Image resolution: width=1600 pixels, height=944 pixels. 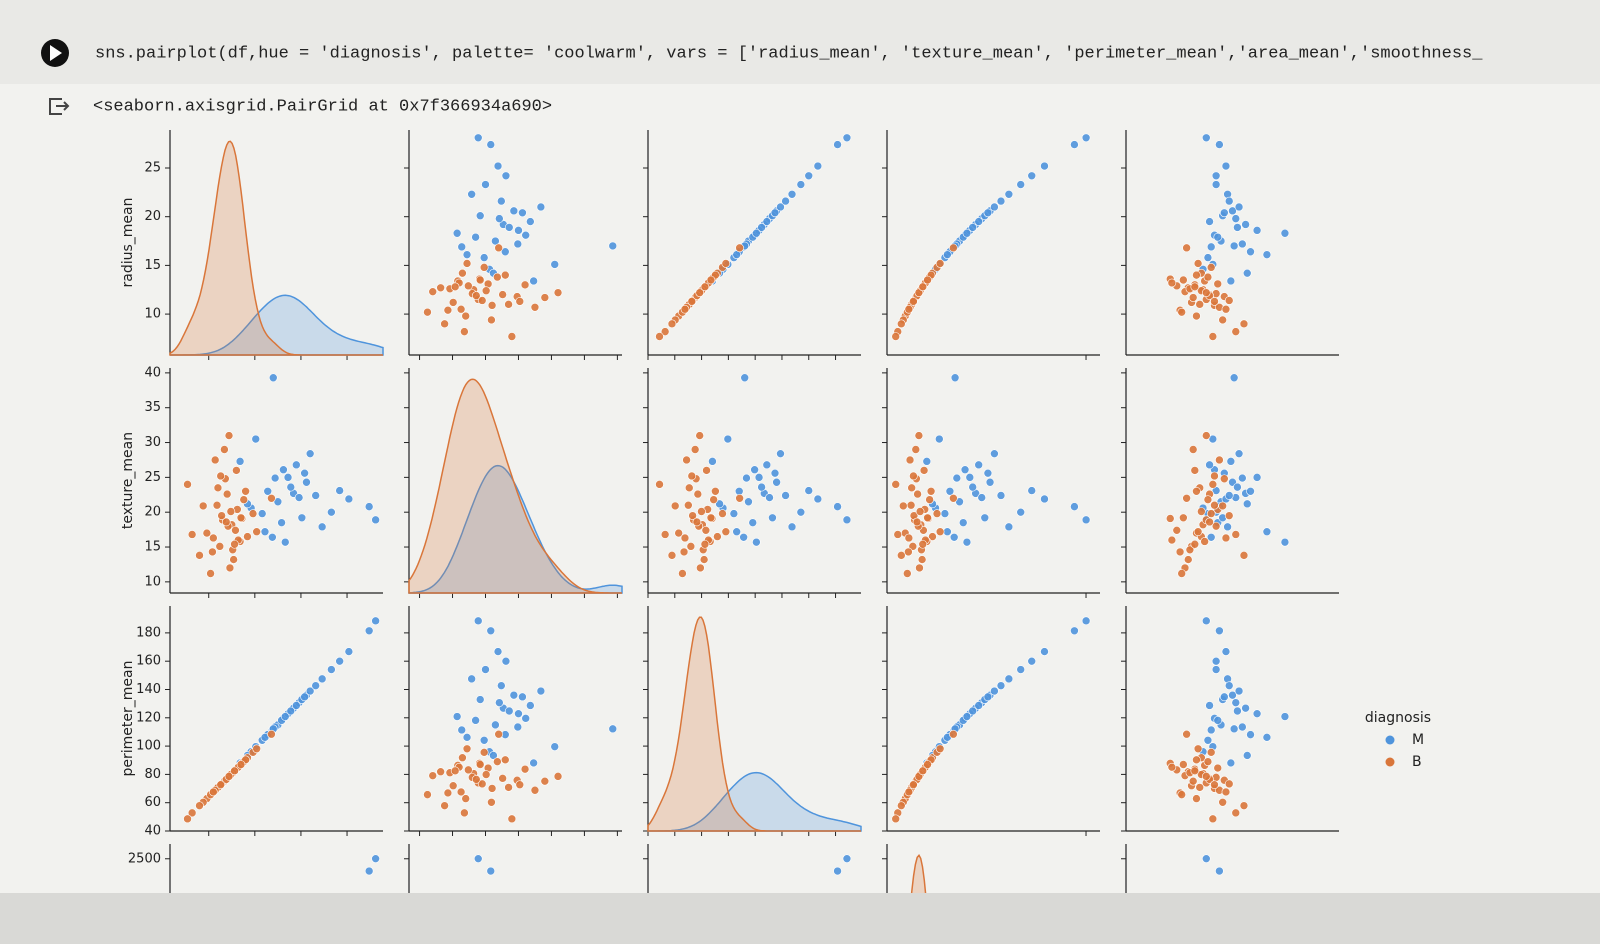 I want to click on bottom-bar, so click(x=800, y=918).